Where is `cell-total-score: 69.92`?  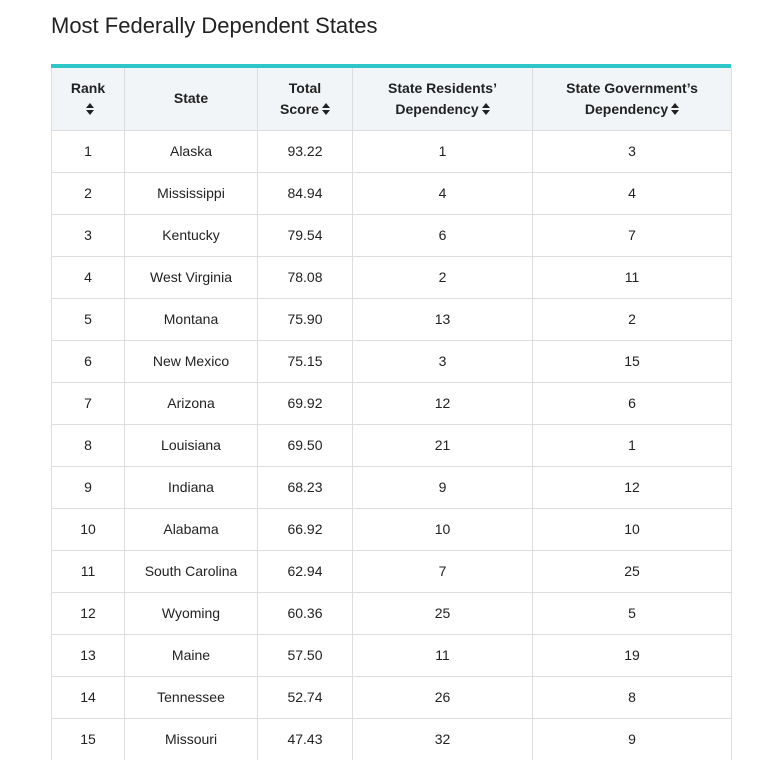
cell-total-score: 69.92 is located at coordinates (305, 403).